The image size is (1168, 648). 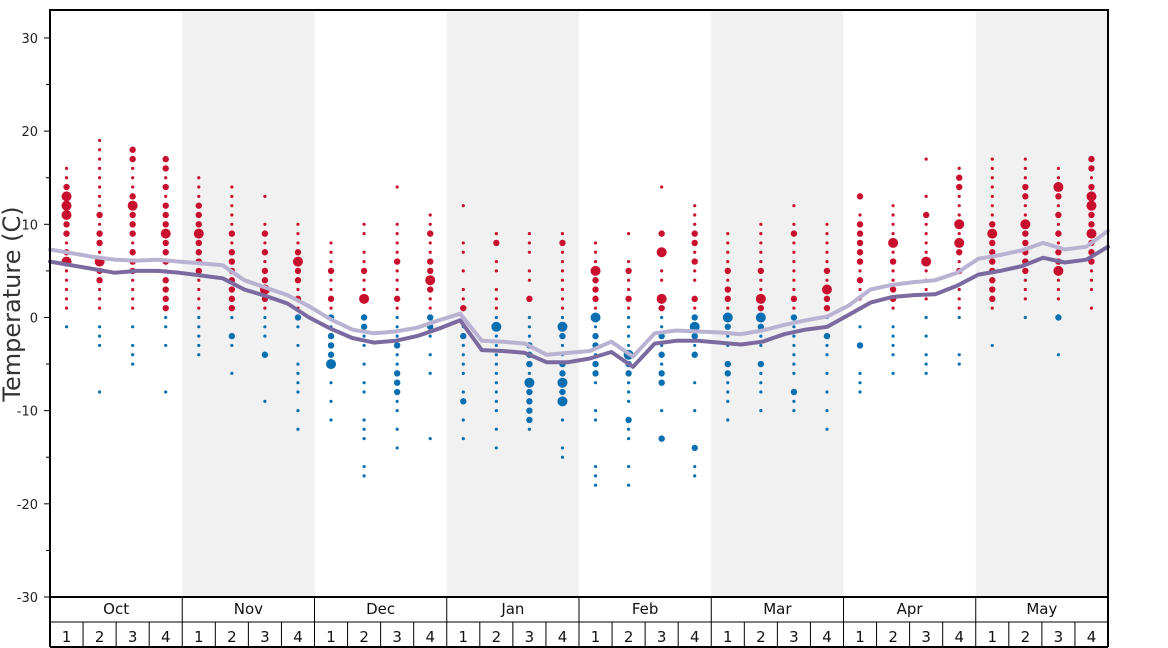 I want to click on month-label-dec: Dec, so click(x=380, y=609).